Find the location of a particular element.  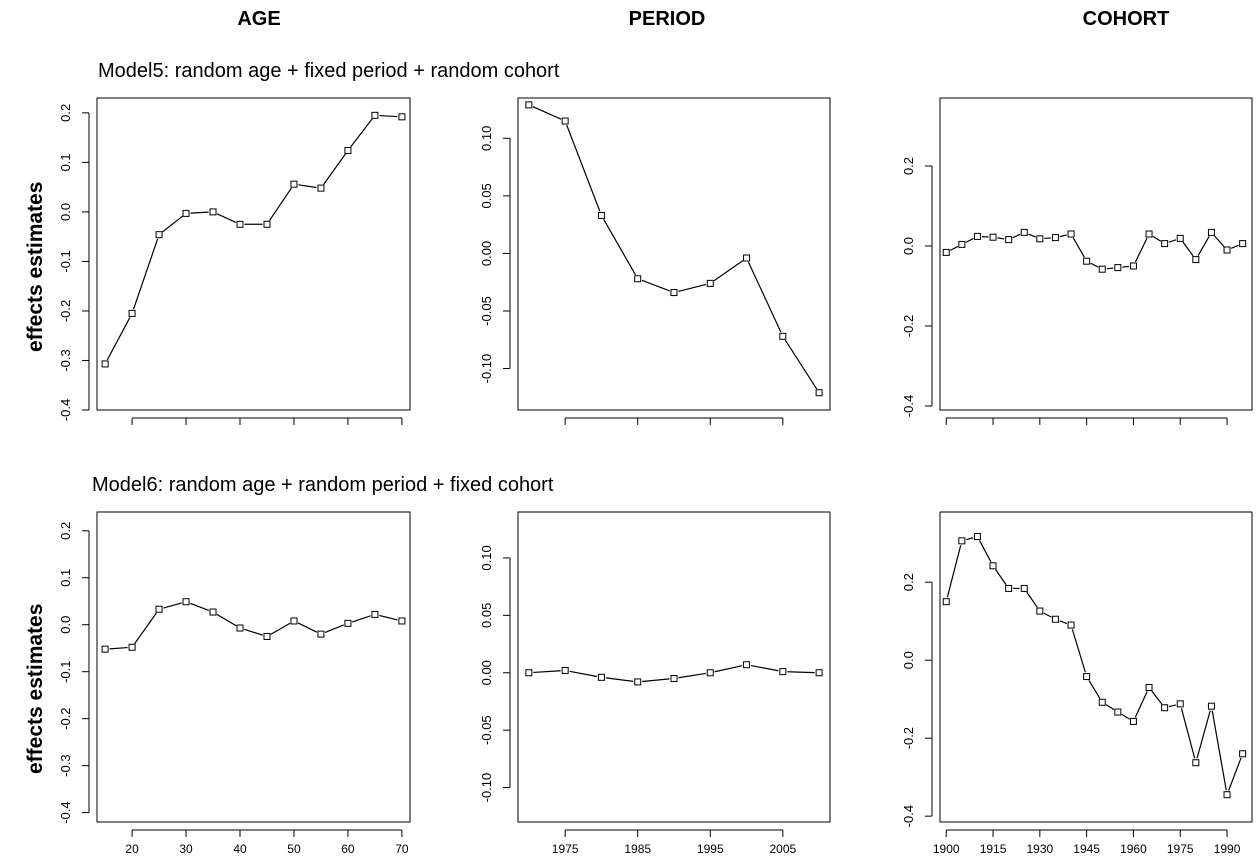

row1-cohort-y-tick-label: 0.2 is located at coordinates (908, 166).